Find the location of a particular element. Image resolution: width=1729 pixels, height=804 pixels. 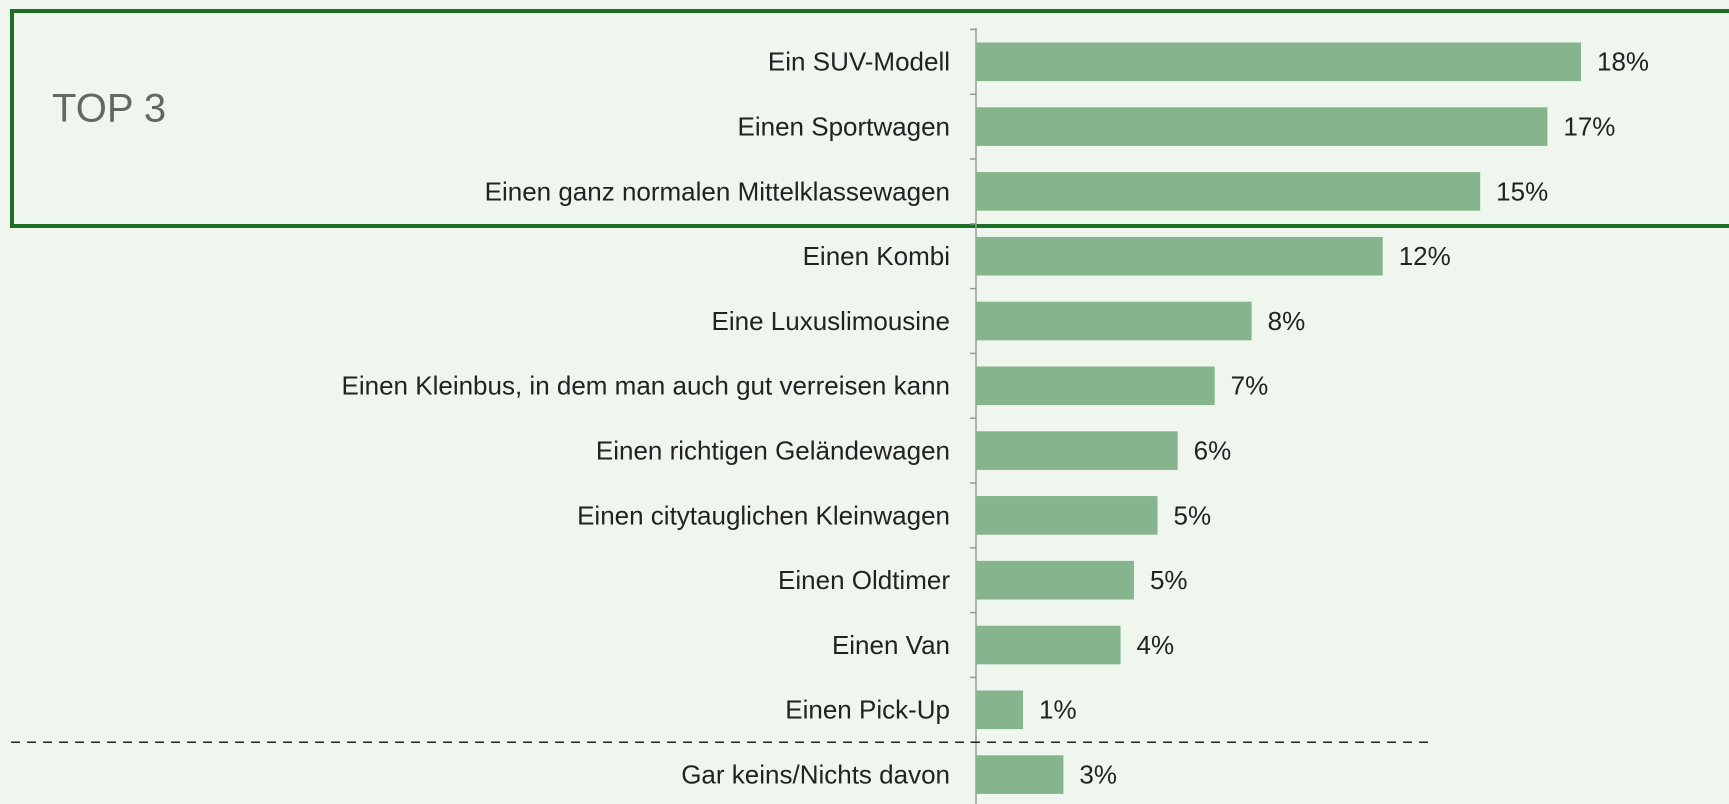

category-label: Gar keins/Nichts davon is located at coordinates (815, 774).